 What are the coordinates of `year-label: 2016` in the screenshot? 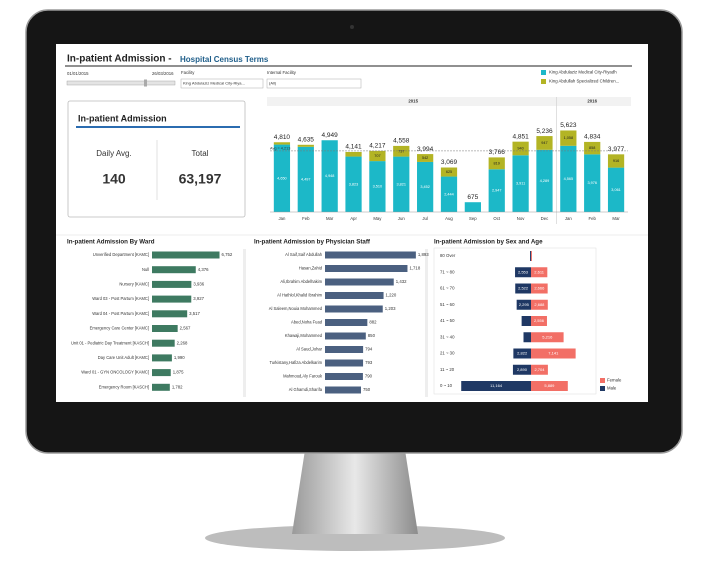 It's located at (592, 101).